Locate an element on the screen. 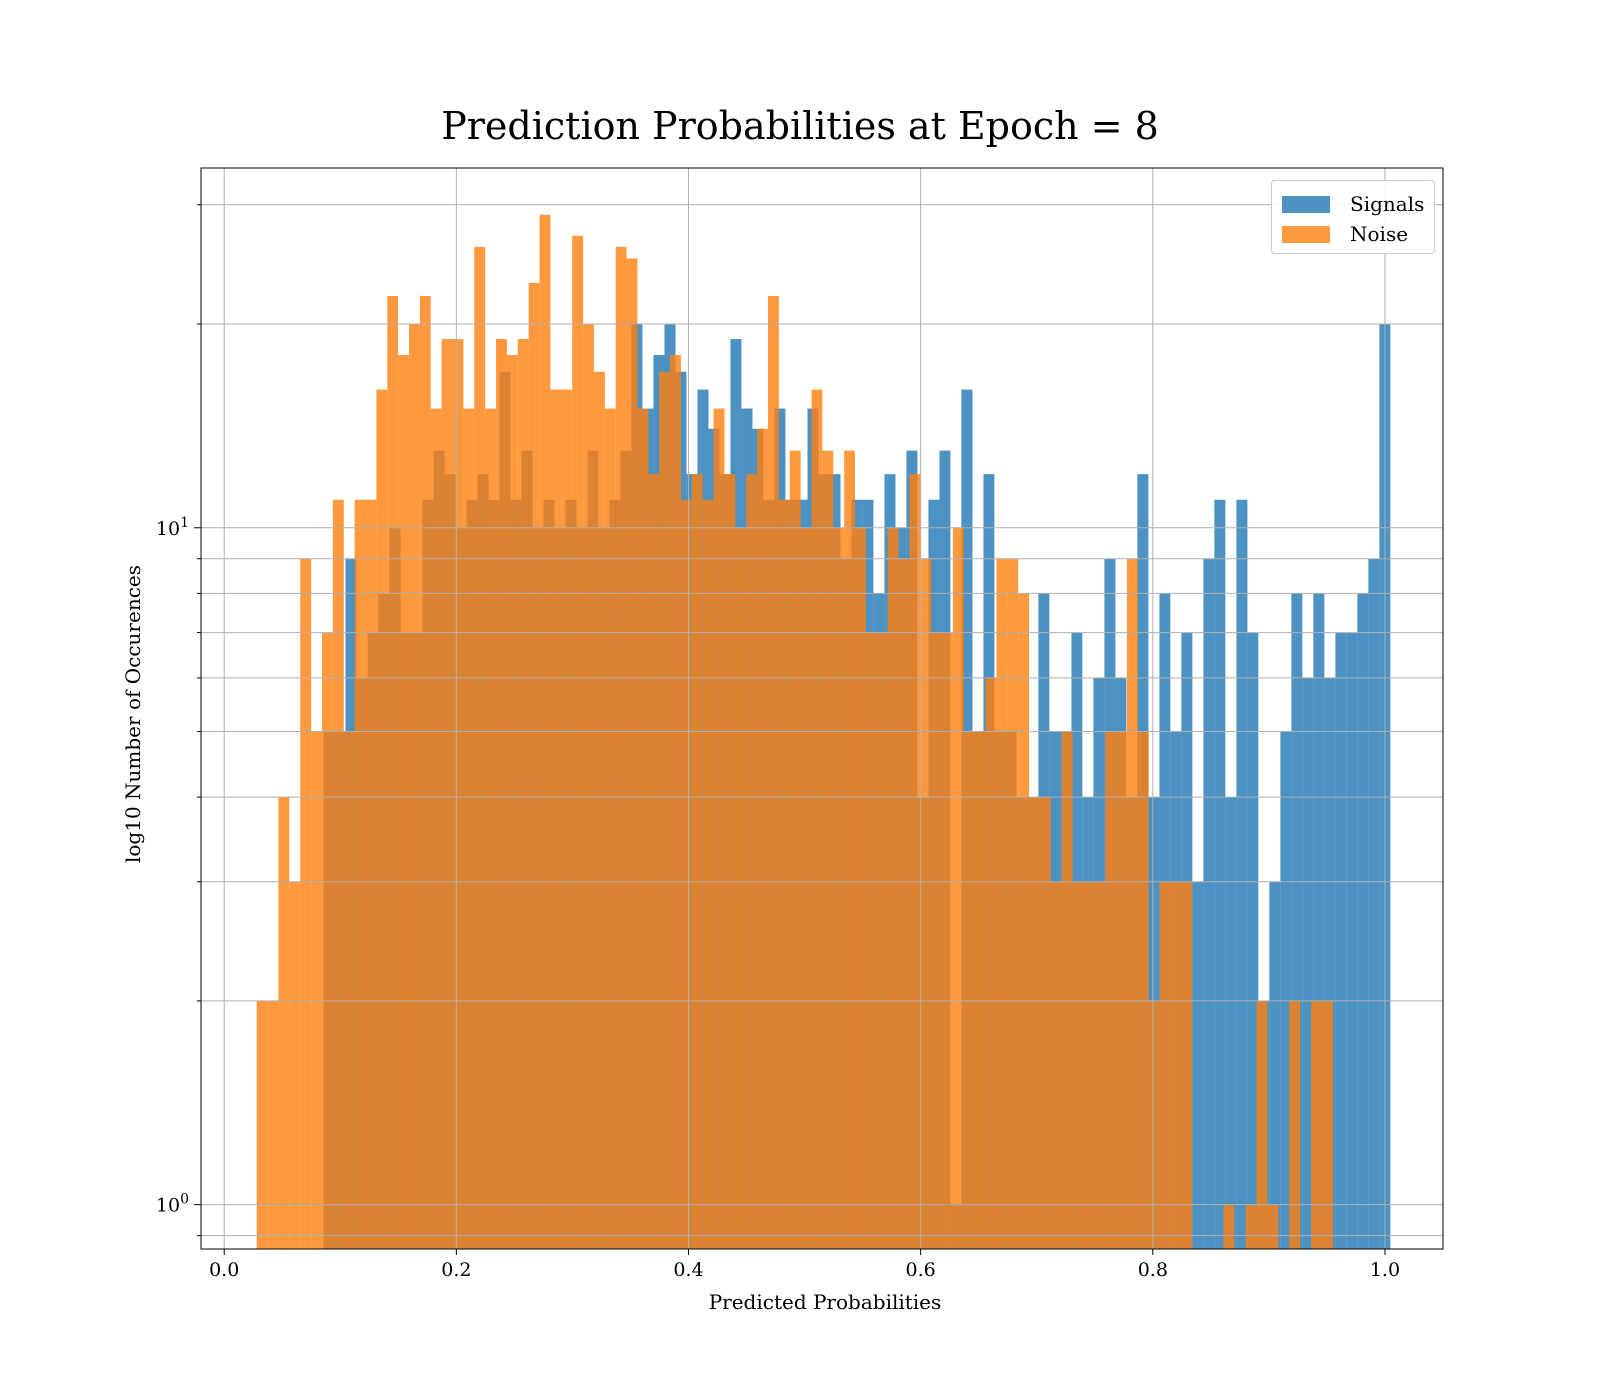 The width and height of the screenshot is (1600, 1400). legend-swatch-signals is located at coordinates (1306, 204).